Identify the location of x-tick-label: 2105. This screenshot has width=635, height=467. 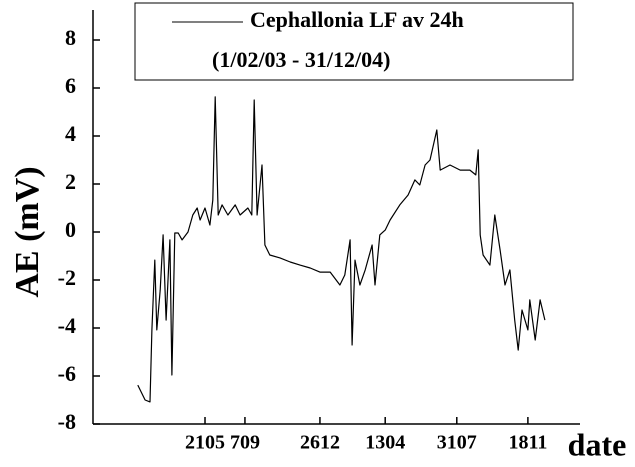
(205, 443).